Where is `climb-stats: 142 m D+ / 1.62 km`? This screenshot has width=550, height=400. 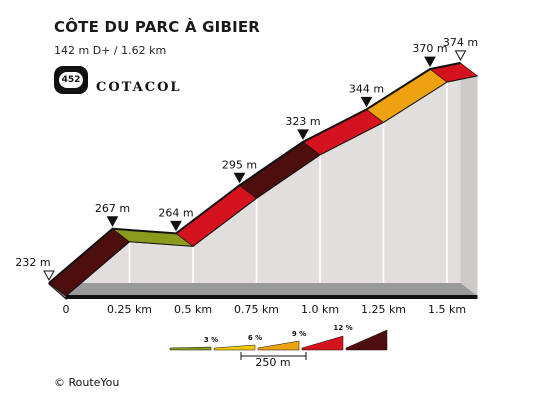
climb-stats: 142 m D+ / 1.62 km is located at coordinates (110, 50).